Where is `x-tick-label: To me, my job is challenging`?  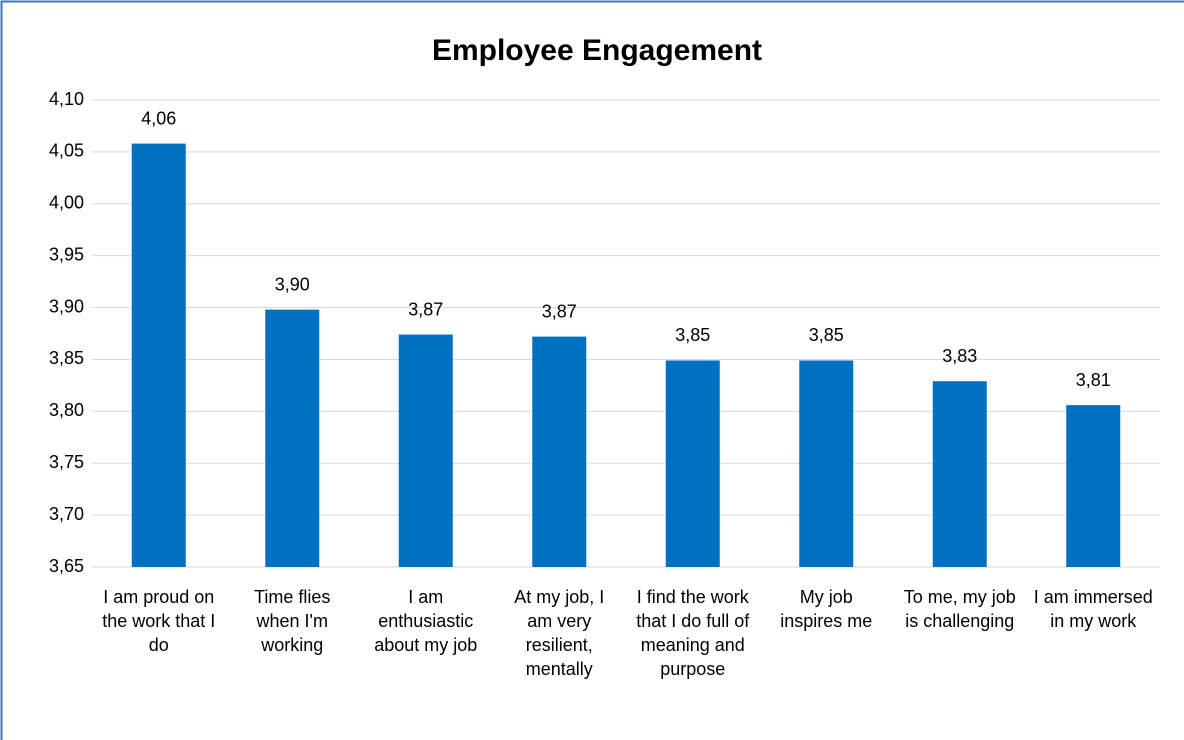
x-tick-label: To me, my job is challenging is located at coordinates (959, 609).